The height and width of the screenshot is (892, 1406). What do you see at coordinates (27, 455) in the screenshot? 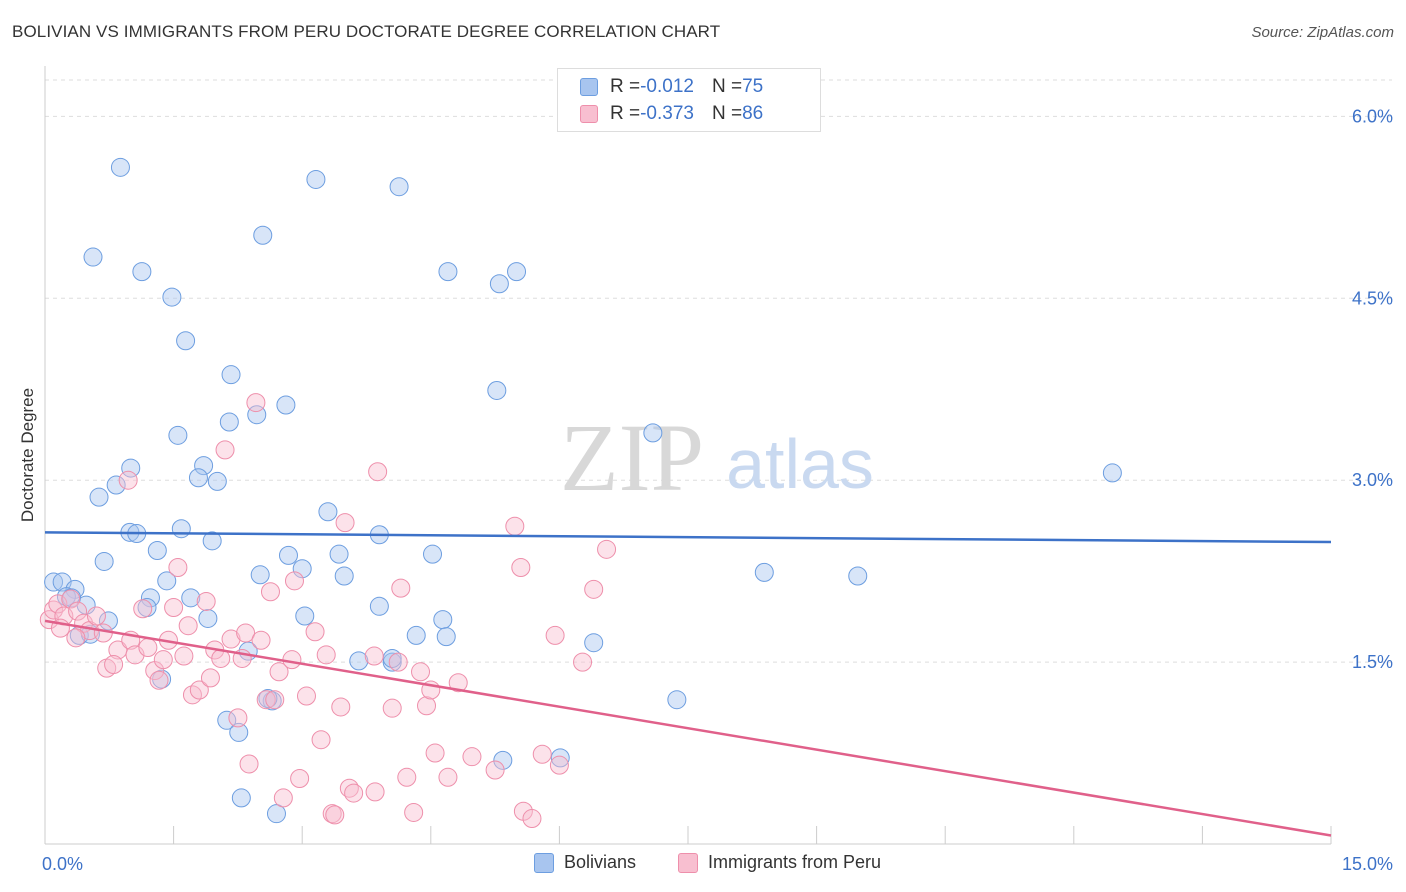
I see `y-axis-label: Doctorate Degree` at bounding box center [27, 455].